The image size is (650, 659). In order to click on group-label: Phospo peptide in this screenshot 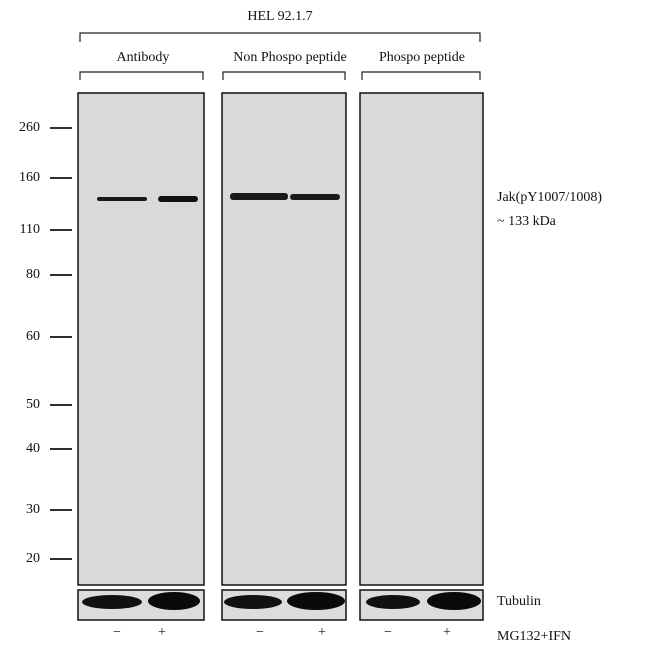, I will do `click(422, 57)`.